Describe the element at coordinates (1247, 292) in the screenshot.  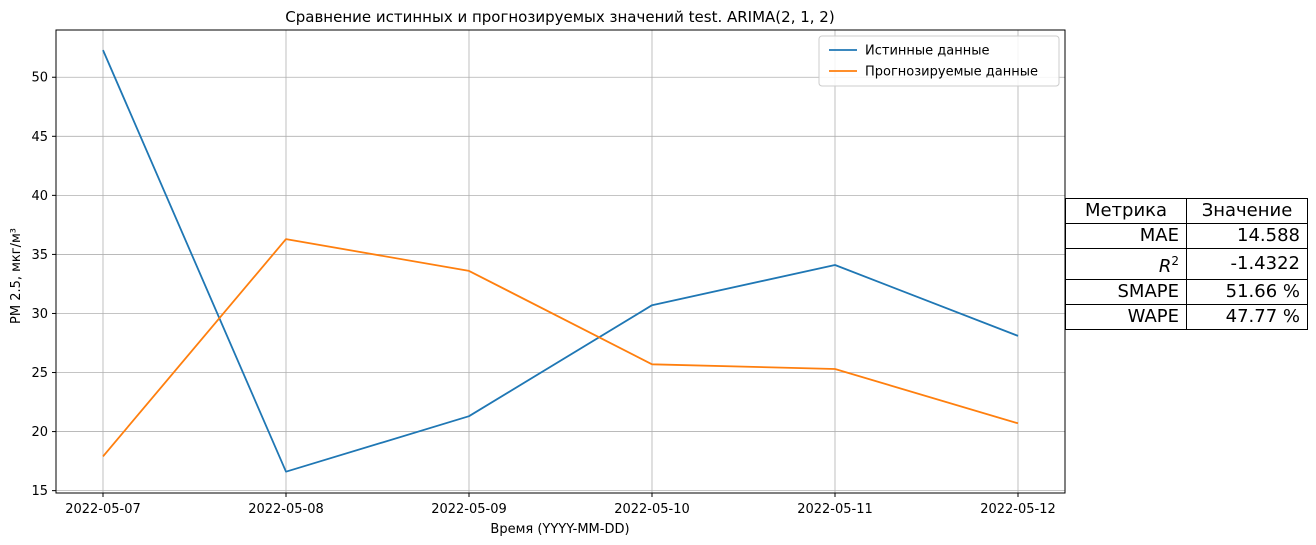
I see `metric-value: 51.66 %` at that location.